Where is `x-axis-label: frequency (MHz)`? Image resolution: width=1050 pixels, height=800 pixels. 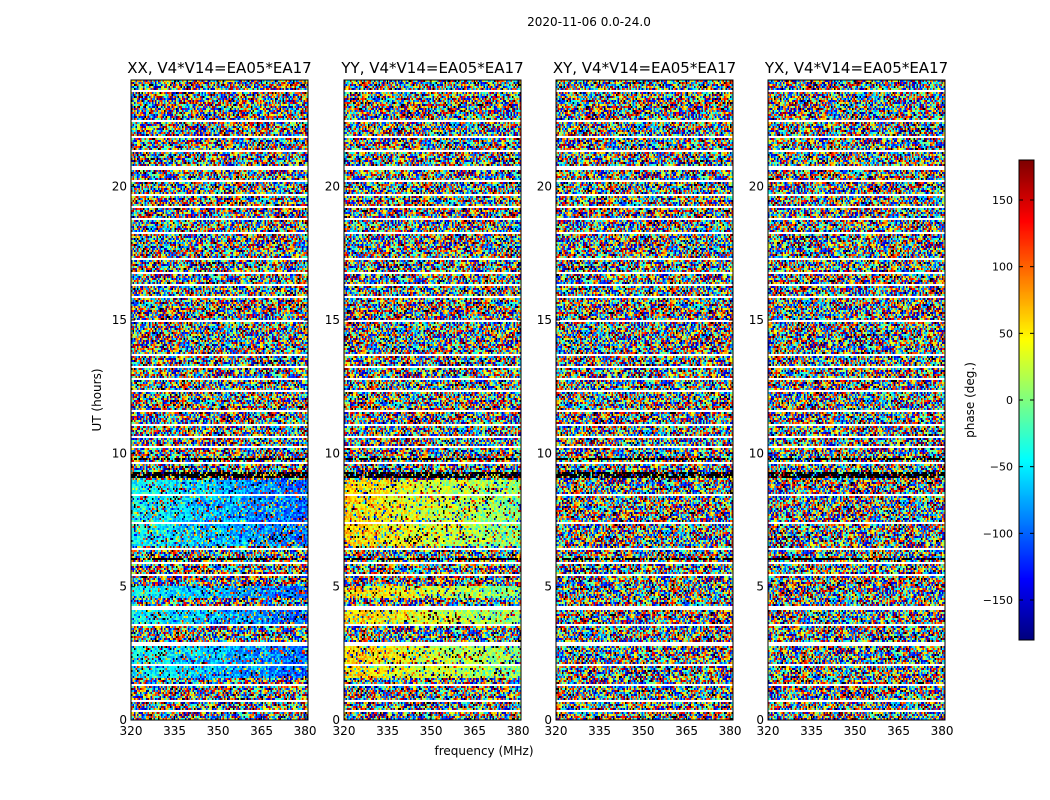 x-axis-label: frequency (MHz) is located at coordinates (483, 751).